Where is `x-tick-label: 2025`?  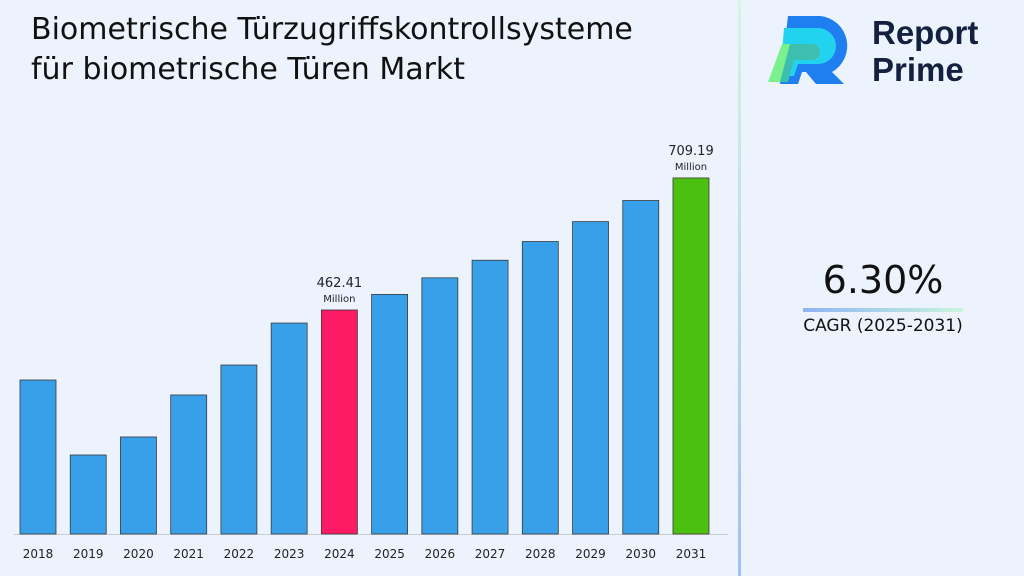 x-tick-label: 2025 is located at coordinates (389, 554).